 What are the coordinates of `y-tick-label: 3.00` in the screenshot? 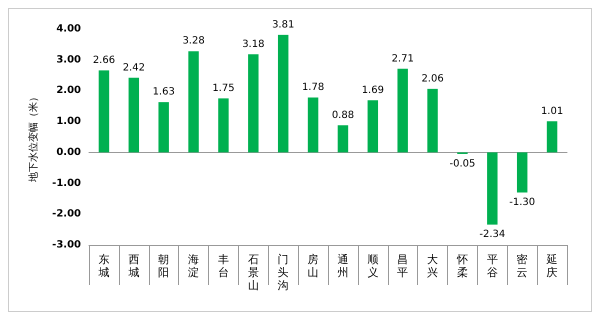 It's located at (69, 60).